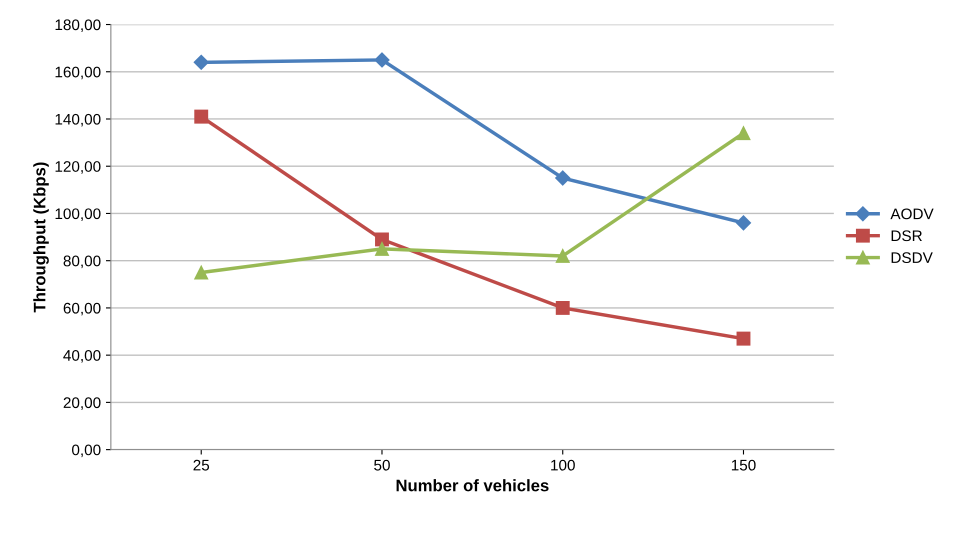 This screenshot has width=964, height=545. I want to click on y-tick-label: 20,00, so click(82, 403).